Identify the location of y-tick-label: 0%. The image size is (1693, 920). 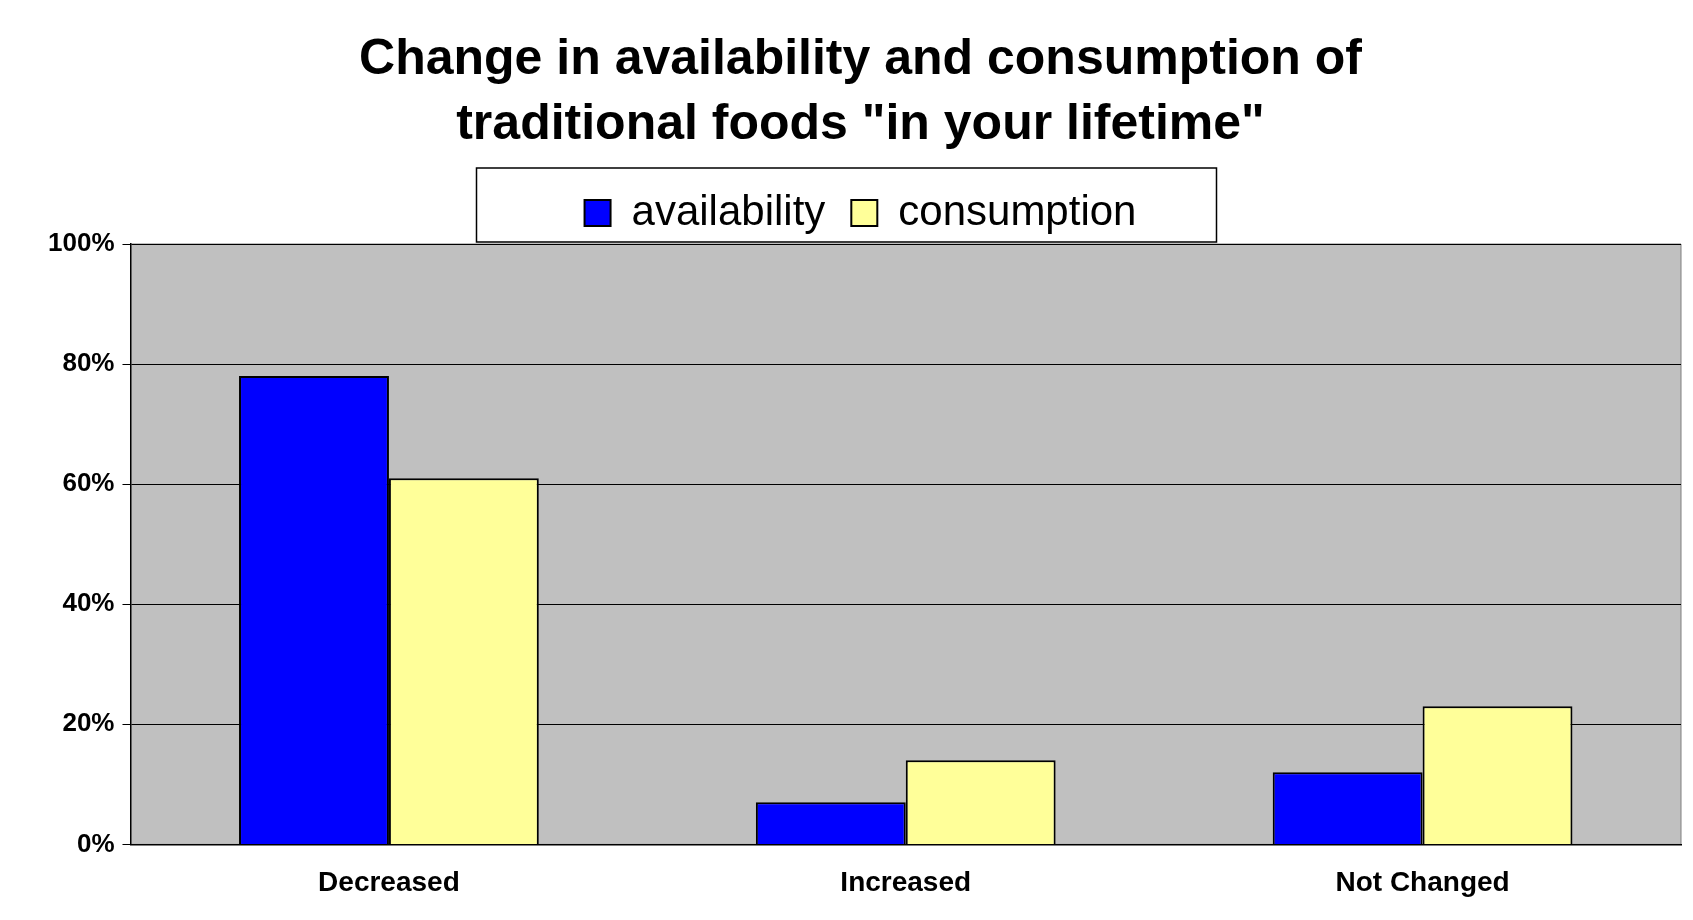
(95, 842).